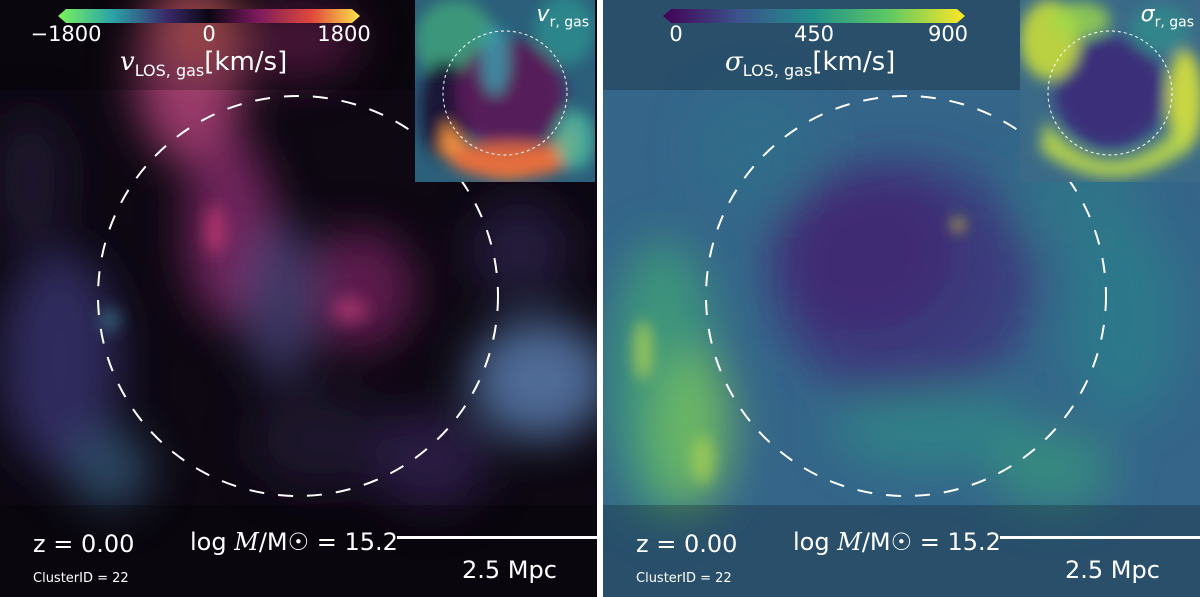 Image resolution: width=1200 pixels, height=597 pixels. I want to click on dispersion-colorbar-title: σLOS, gas[km/s], so click(810, 64).